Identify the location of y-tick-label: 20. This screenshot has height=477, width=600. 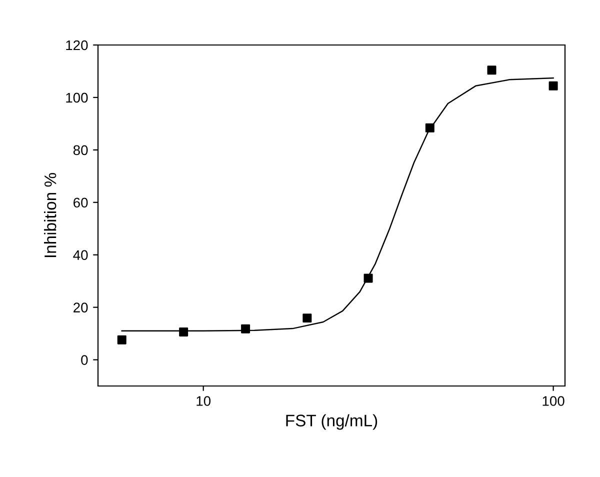
(81, 307).